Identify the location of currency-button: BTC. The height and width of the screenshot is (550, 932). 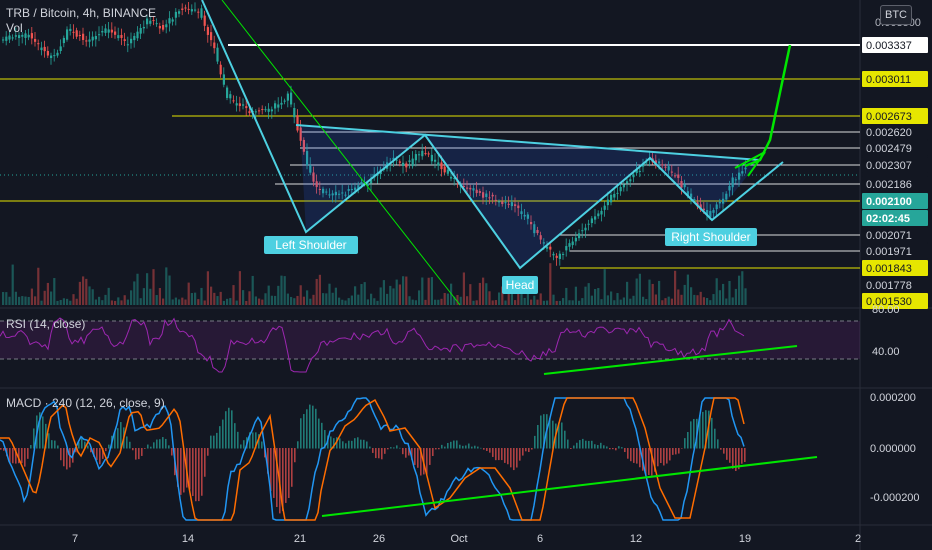
(896, 15).